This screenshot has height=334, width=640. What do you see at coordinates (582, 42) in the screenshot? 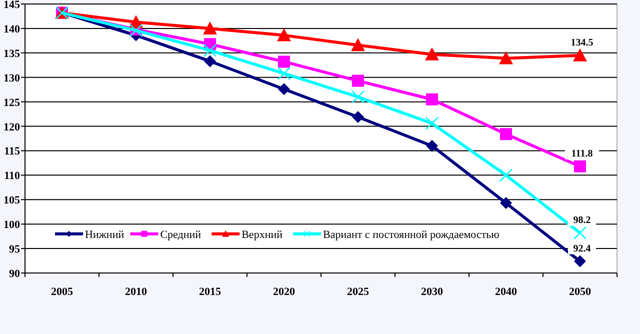
I see `data-label: 134.5` at bounding box center [582, 42].